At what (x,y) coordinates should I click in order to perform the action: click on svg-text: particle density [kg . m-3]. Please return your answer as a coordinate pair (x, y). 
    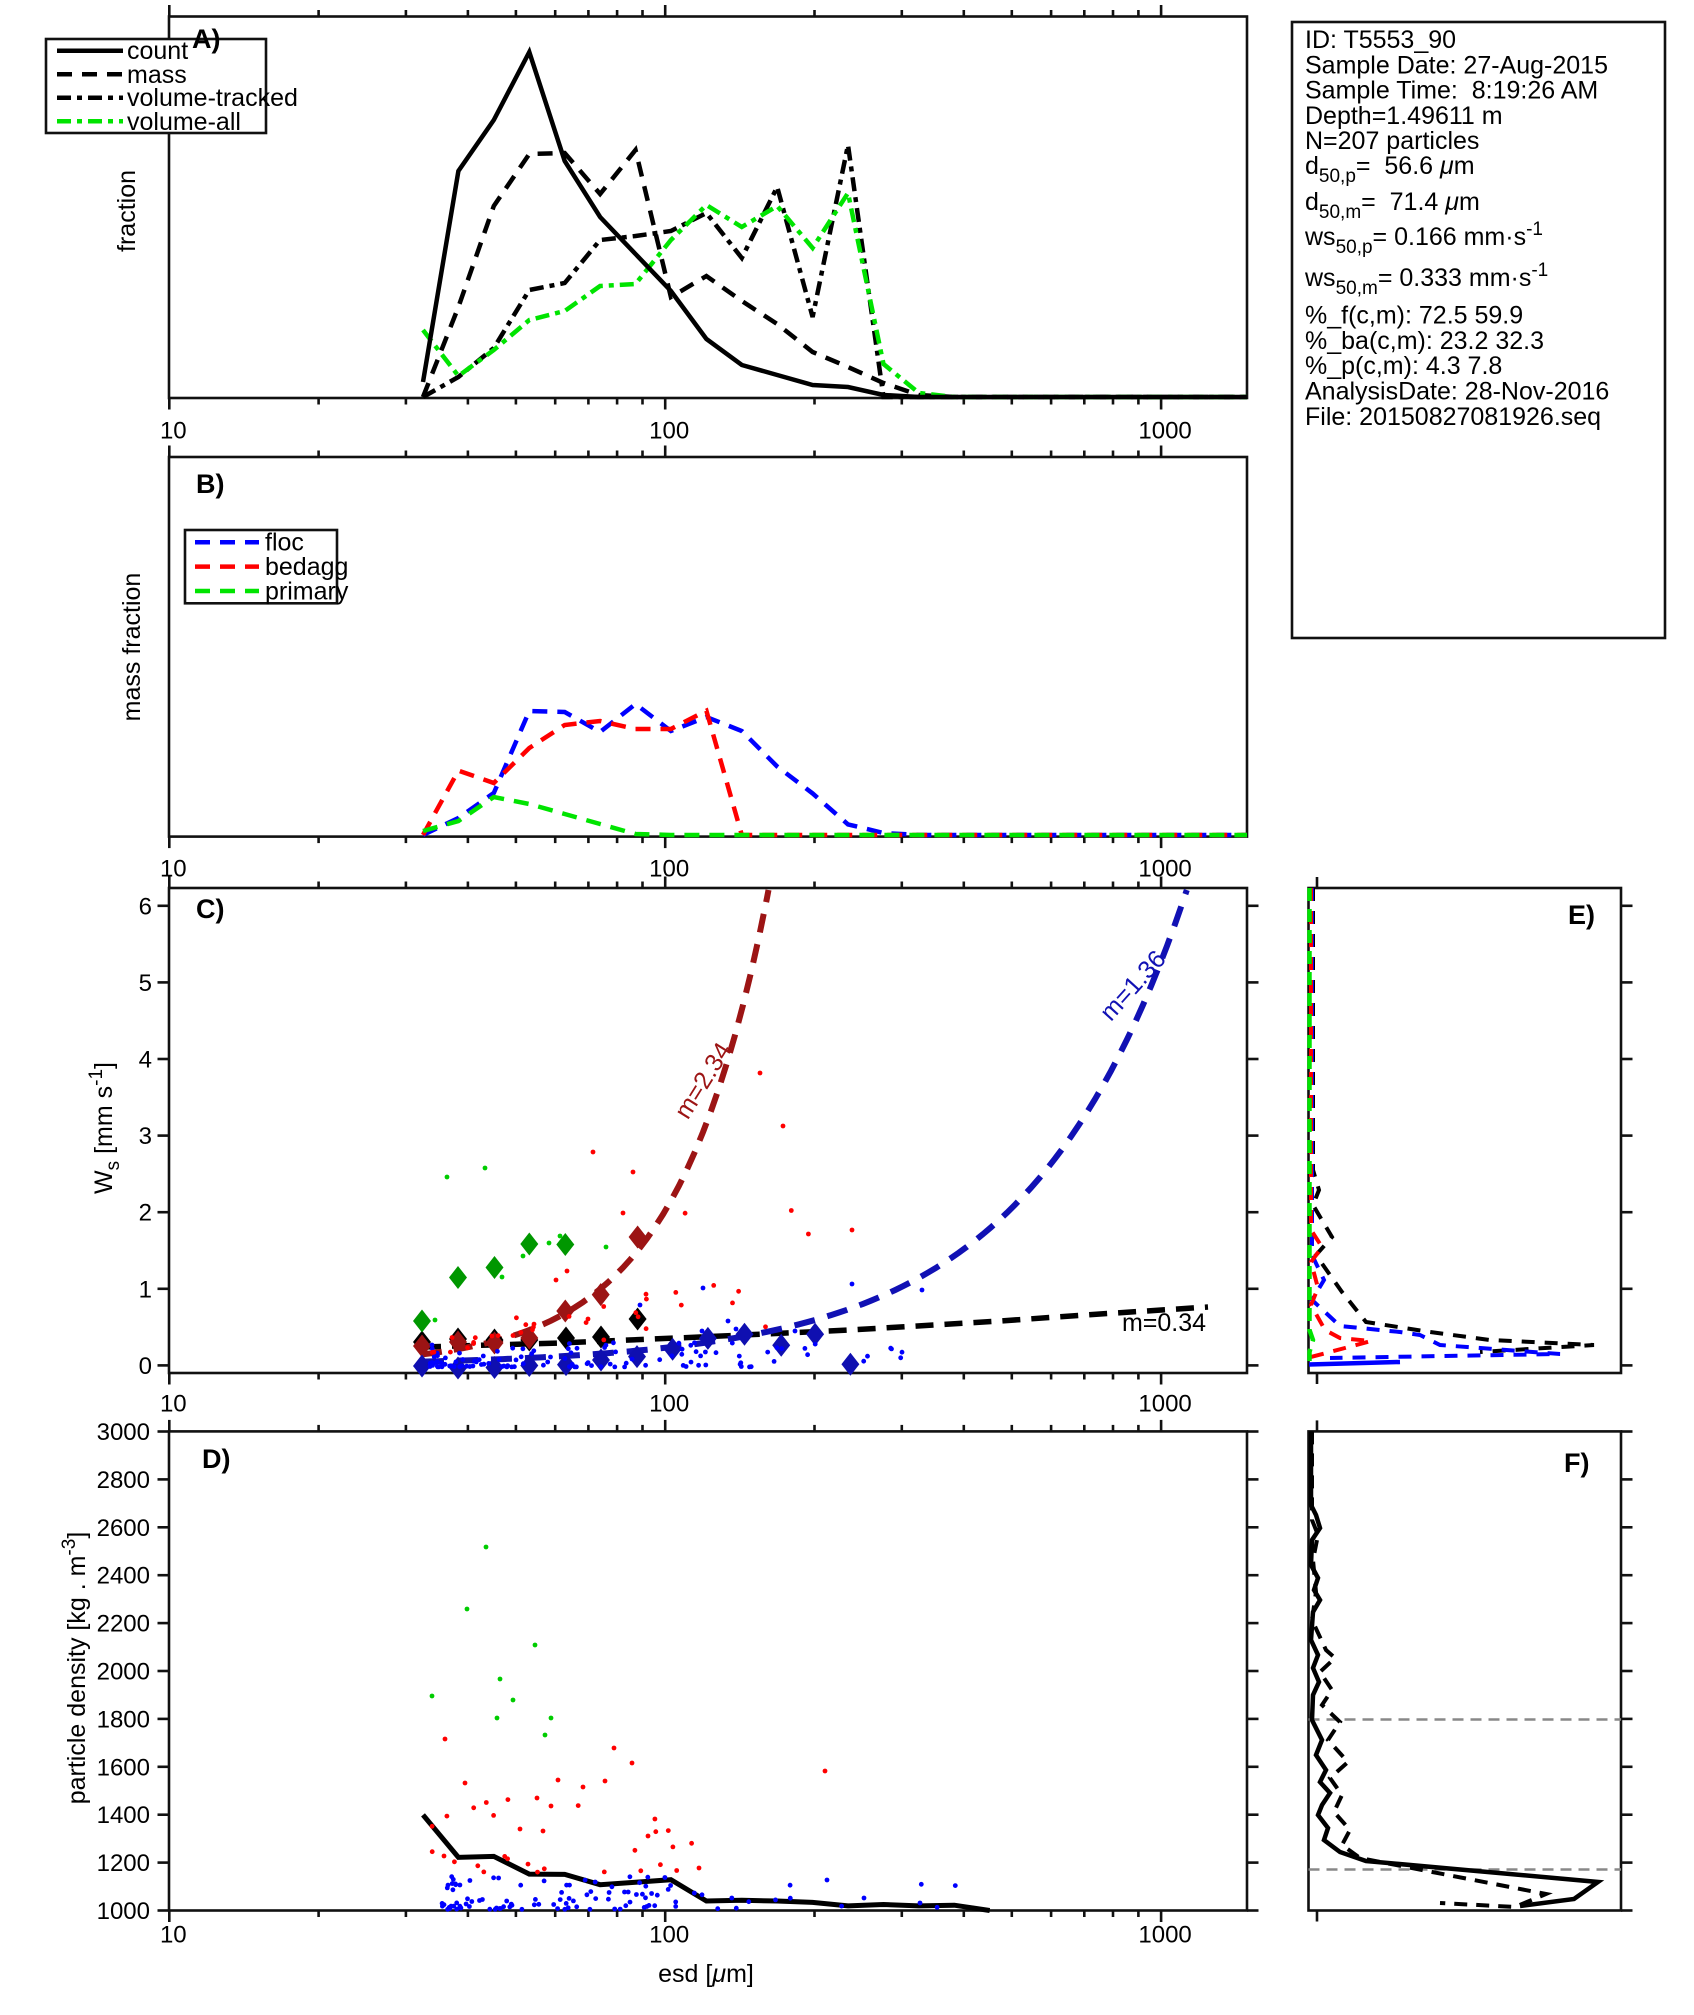
    Looking at the image, I should click on (75, 1668).